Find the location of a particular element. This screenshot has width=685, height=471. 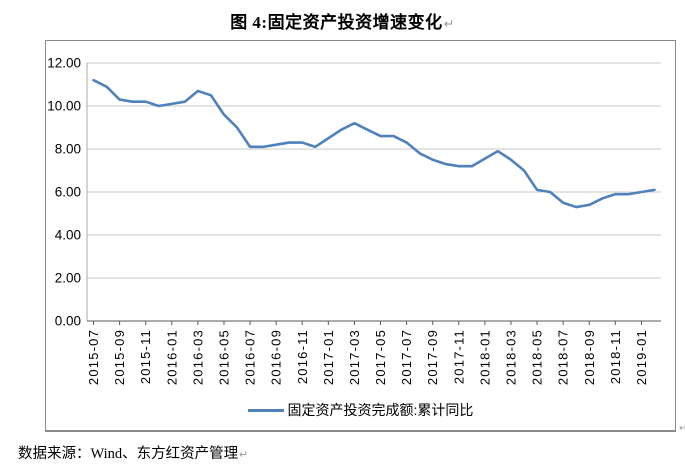

data-source: 数据来源：Wind、东方红资产管理↵ is located at coordinates (133, 452).